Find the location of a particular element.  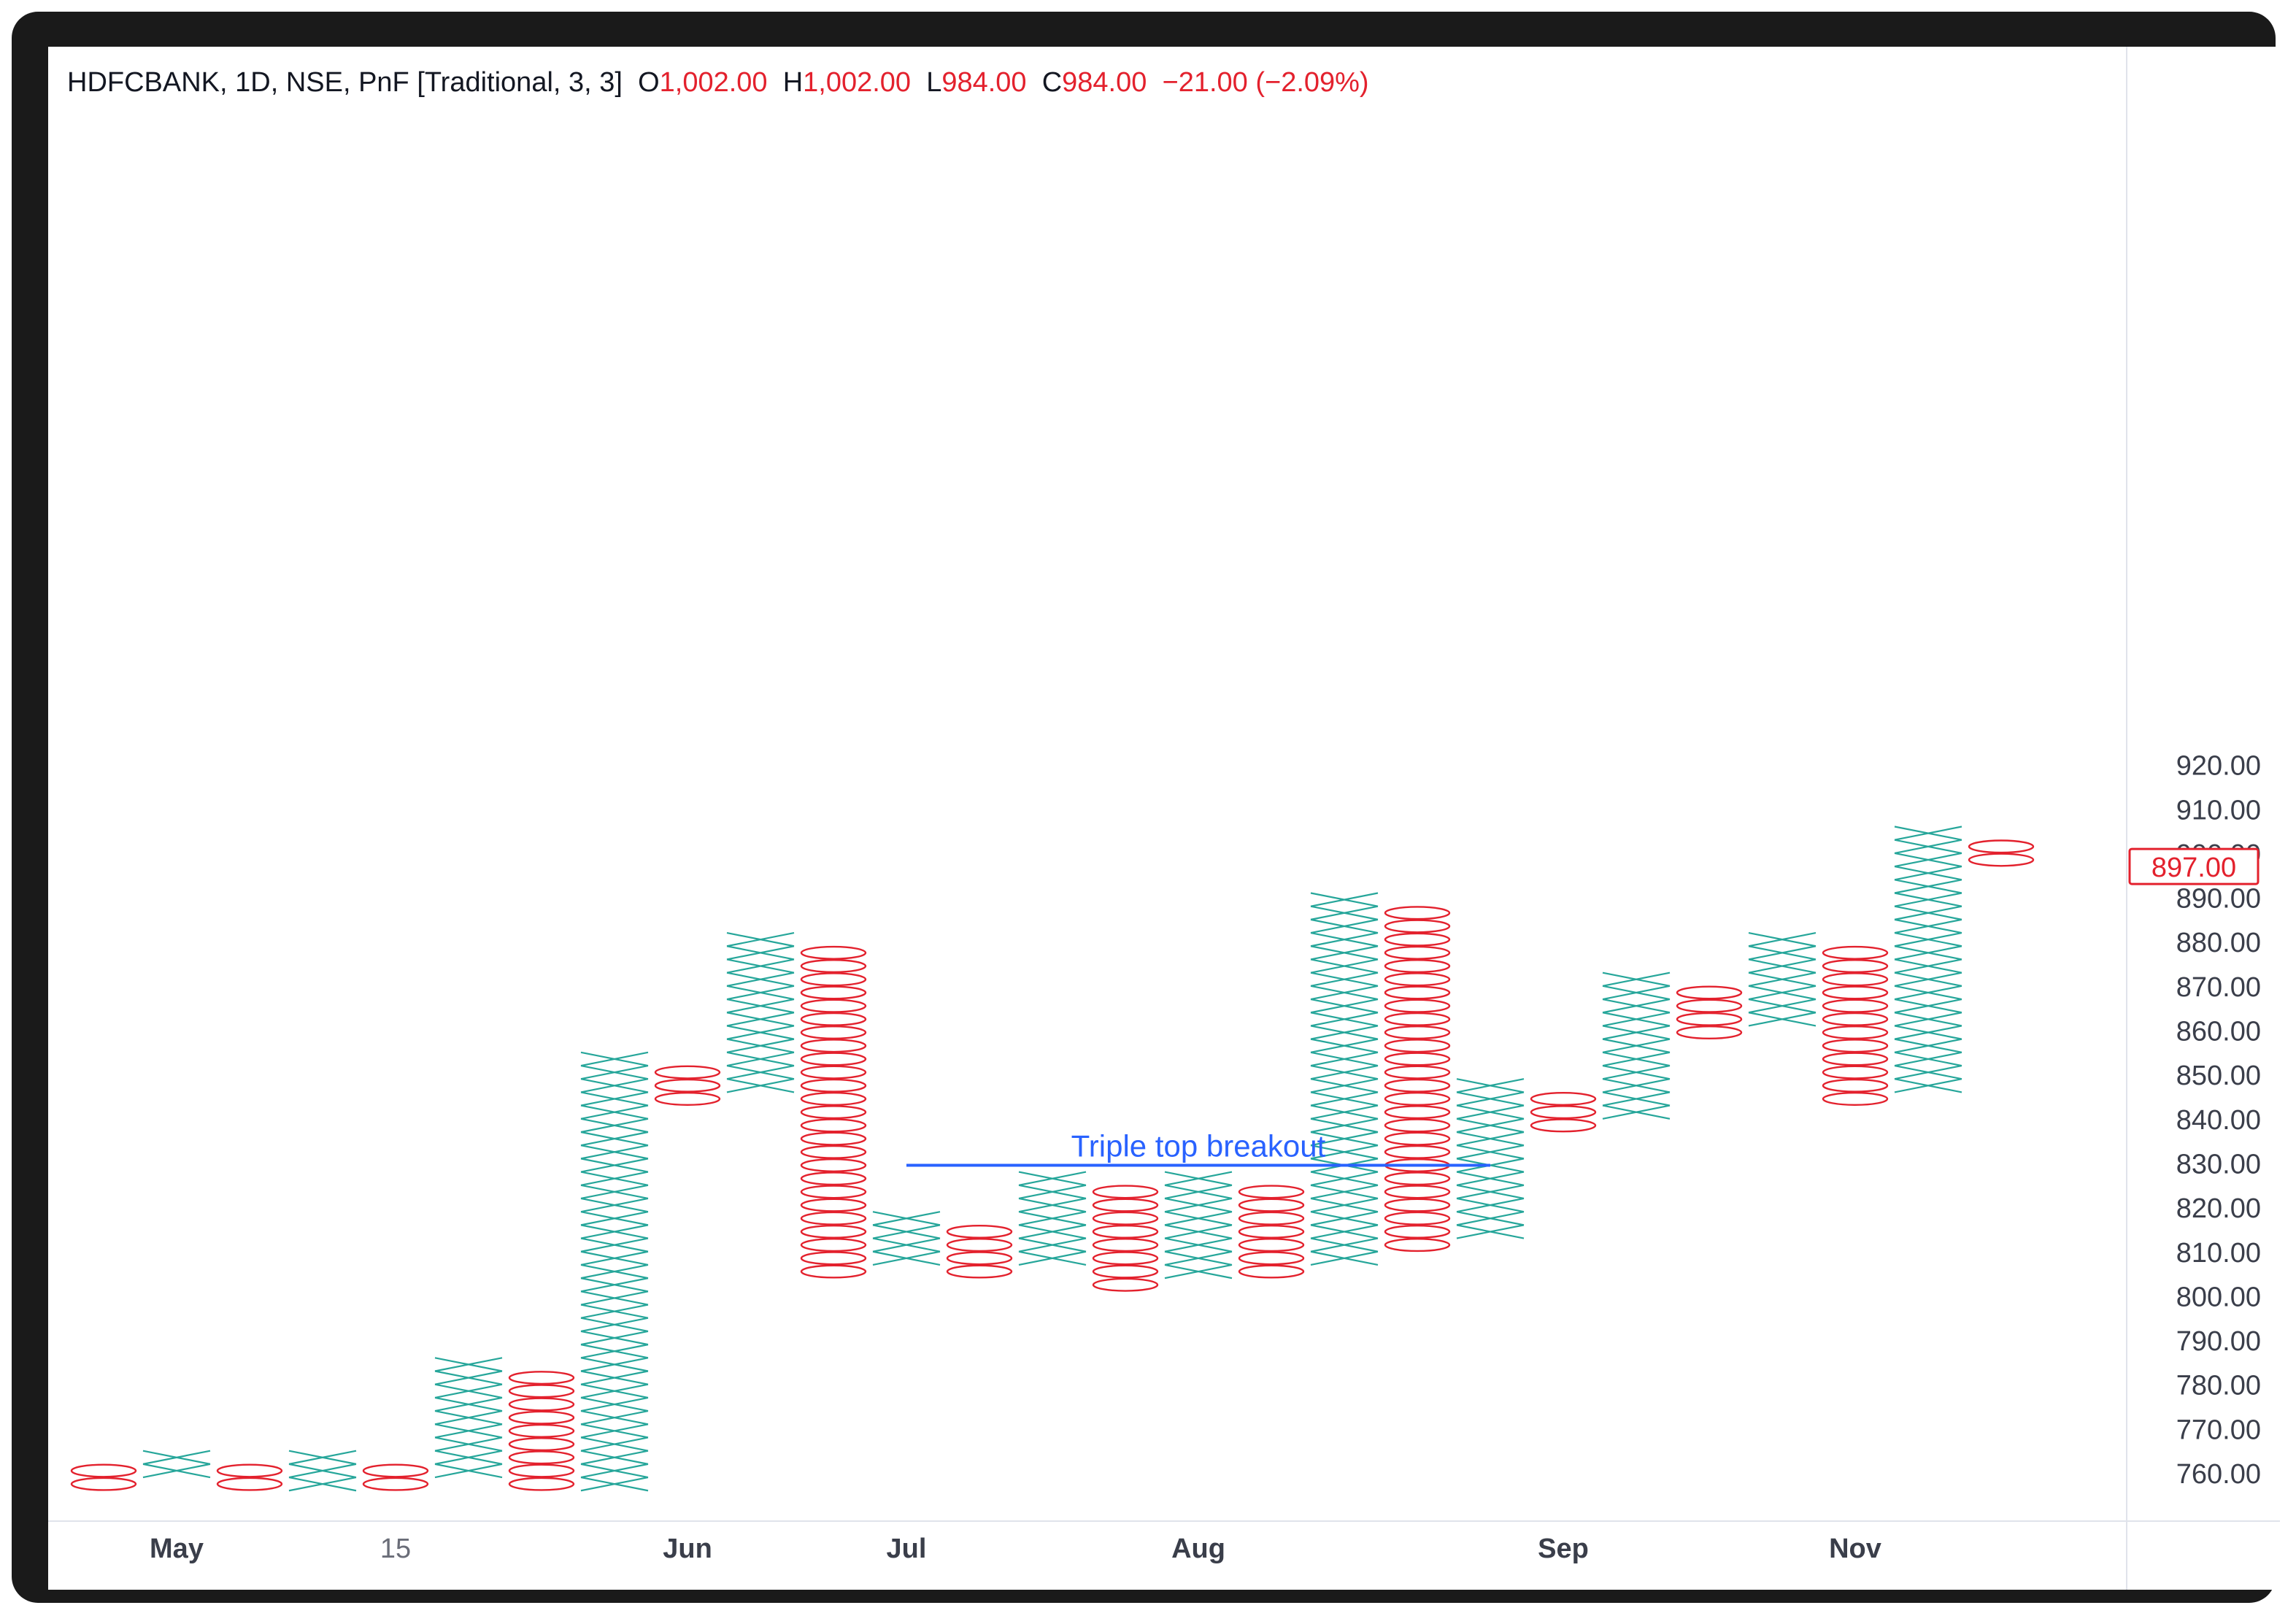

time-tick-label: May is located at coordinates (177, 1549).